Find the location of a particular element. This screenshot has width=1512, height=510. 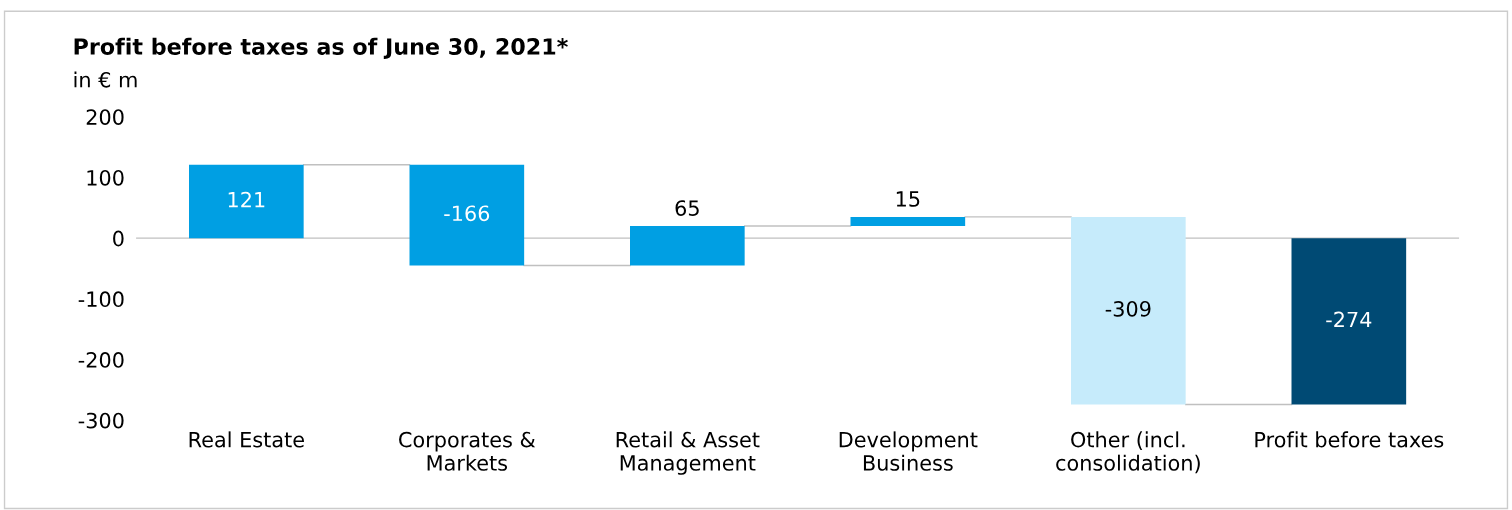

data-label: -309 is located at coordinates (1128, 308).